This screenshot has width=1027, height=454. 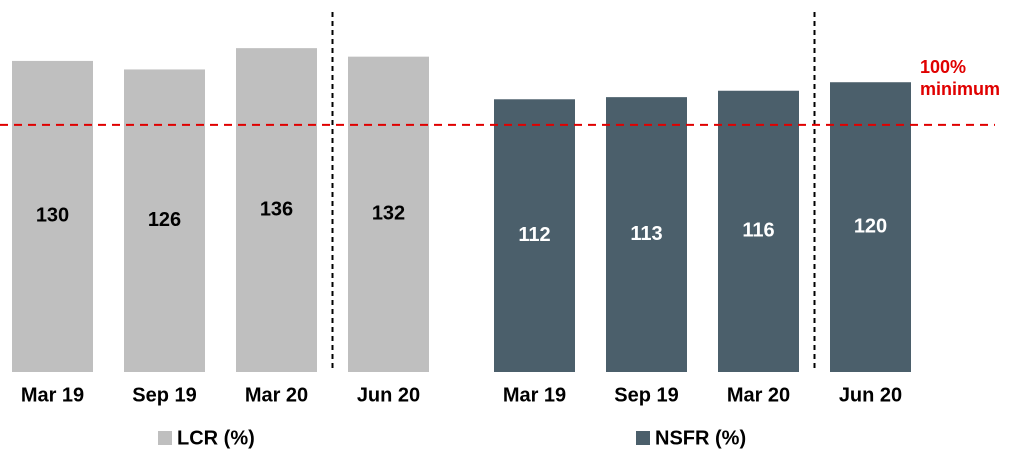 I want to click on value-label: 126, so click(x=164, y=220).